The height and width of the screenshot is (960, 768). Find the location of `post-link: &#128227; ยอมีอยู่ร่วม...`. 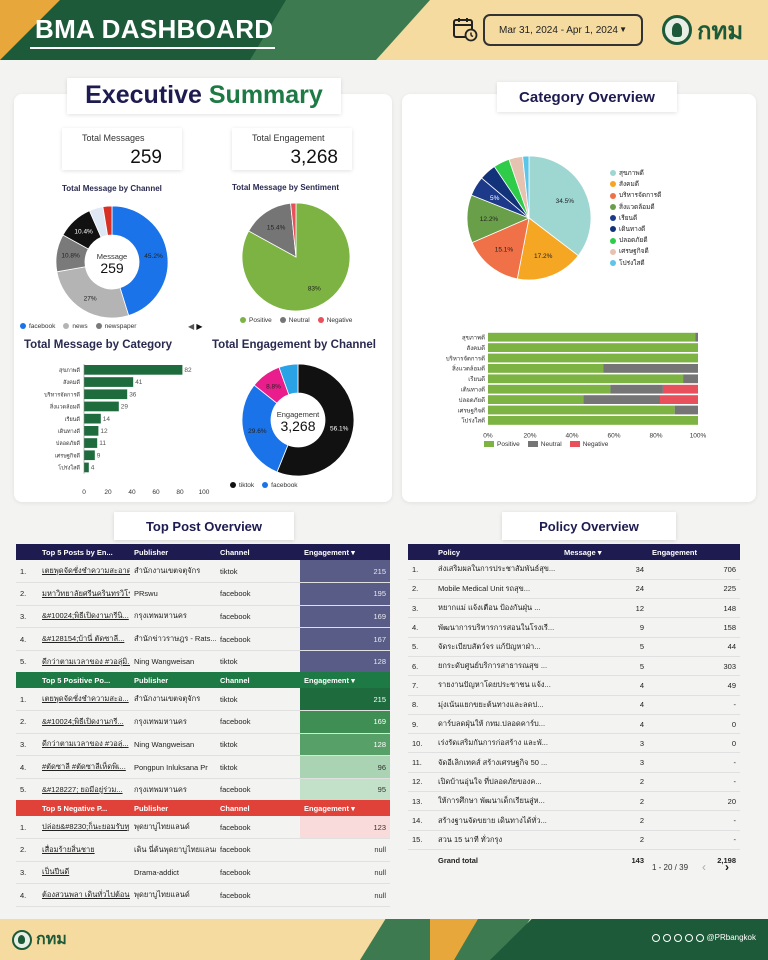

post-link: &#128227; ยอมีอยู่ร่วม... is located at coordinates (84, 790).